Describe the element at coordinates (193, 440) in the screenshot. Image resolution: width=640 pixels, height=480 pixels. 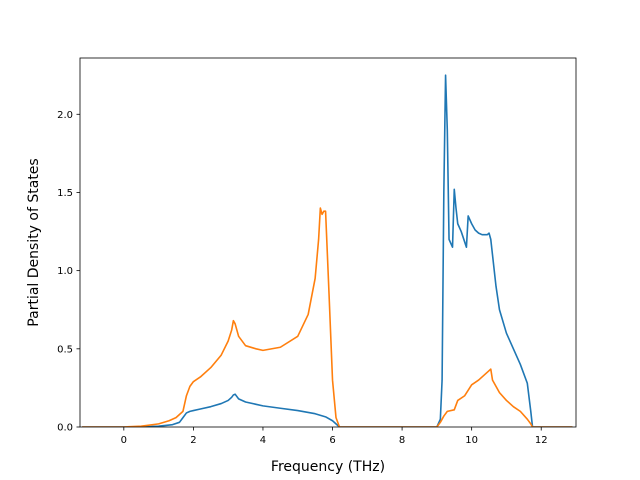
I see `x-tick-label: 2` at that location.